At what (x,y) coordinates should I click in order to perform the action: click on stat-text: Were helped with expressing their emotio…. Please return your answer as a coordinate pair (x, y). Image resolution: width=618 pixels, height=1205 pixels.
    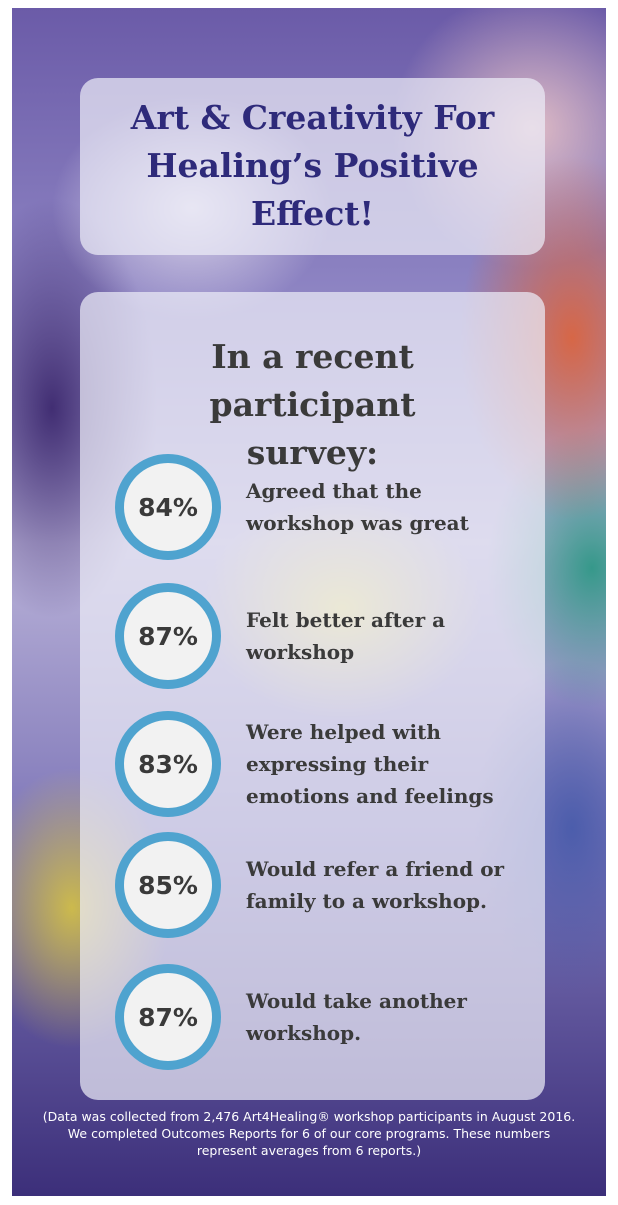
    Looking at the image, I should click on (370, 764).